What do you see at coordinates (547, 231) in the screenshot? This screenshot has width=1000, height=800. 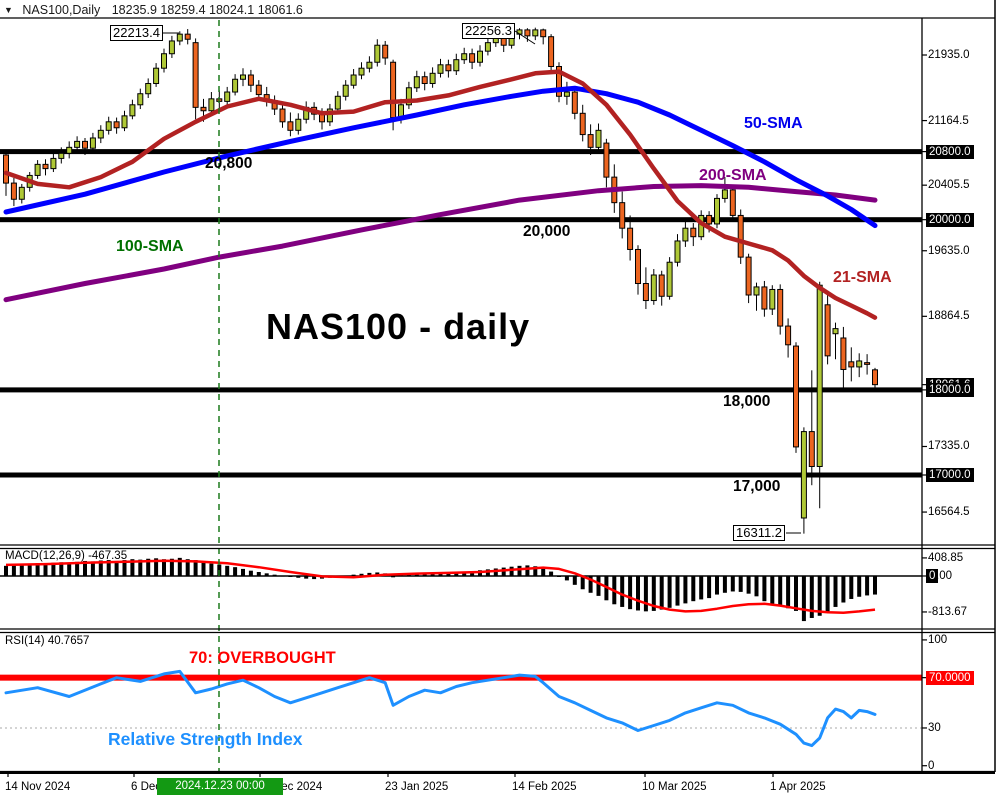 I see `level-label-20000: 20,000` at bounding box center [547, 231].